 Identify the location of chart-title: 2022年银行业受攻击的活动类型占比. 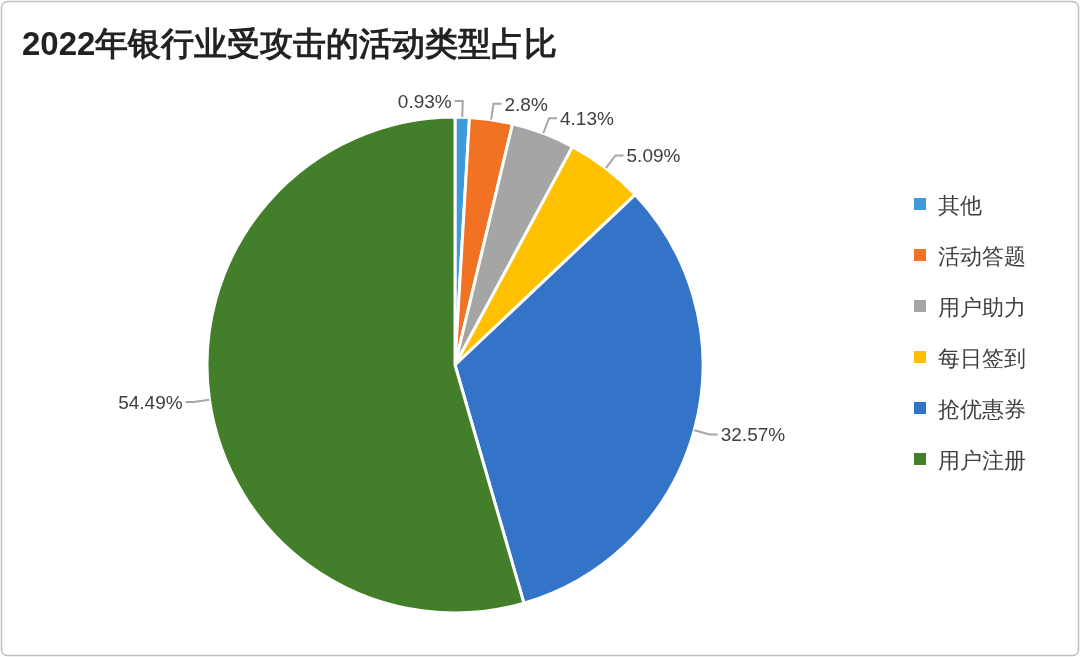
(290, 43).